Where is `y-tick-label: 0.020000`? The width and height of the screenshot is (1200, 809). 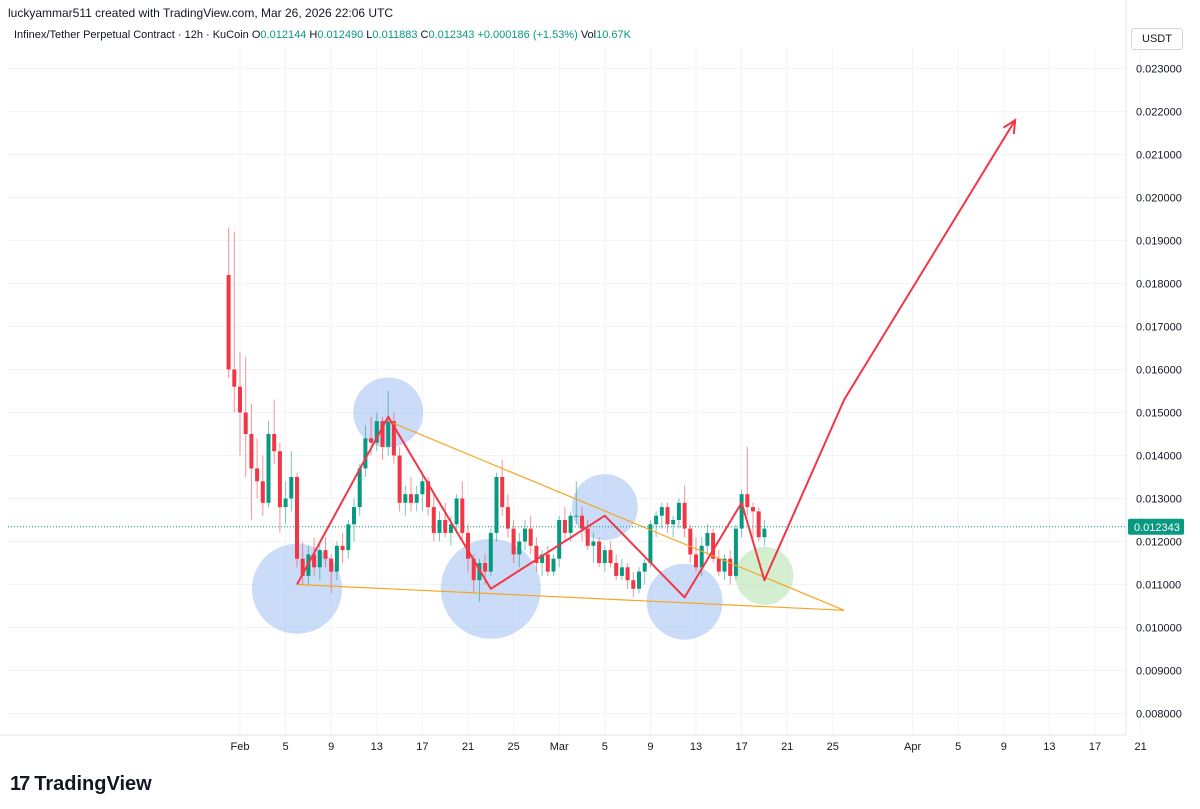 y-tick-label: 0.020000 is located at coordinates (1159, 199).